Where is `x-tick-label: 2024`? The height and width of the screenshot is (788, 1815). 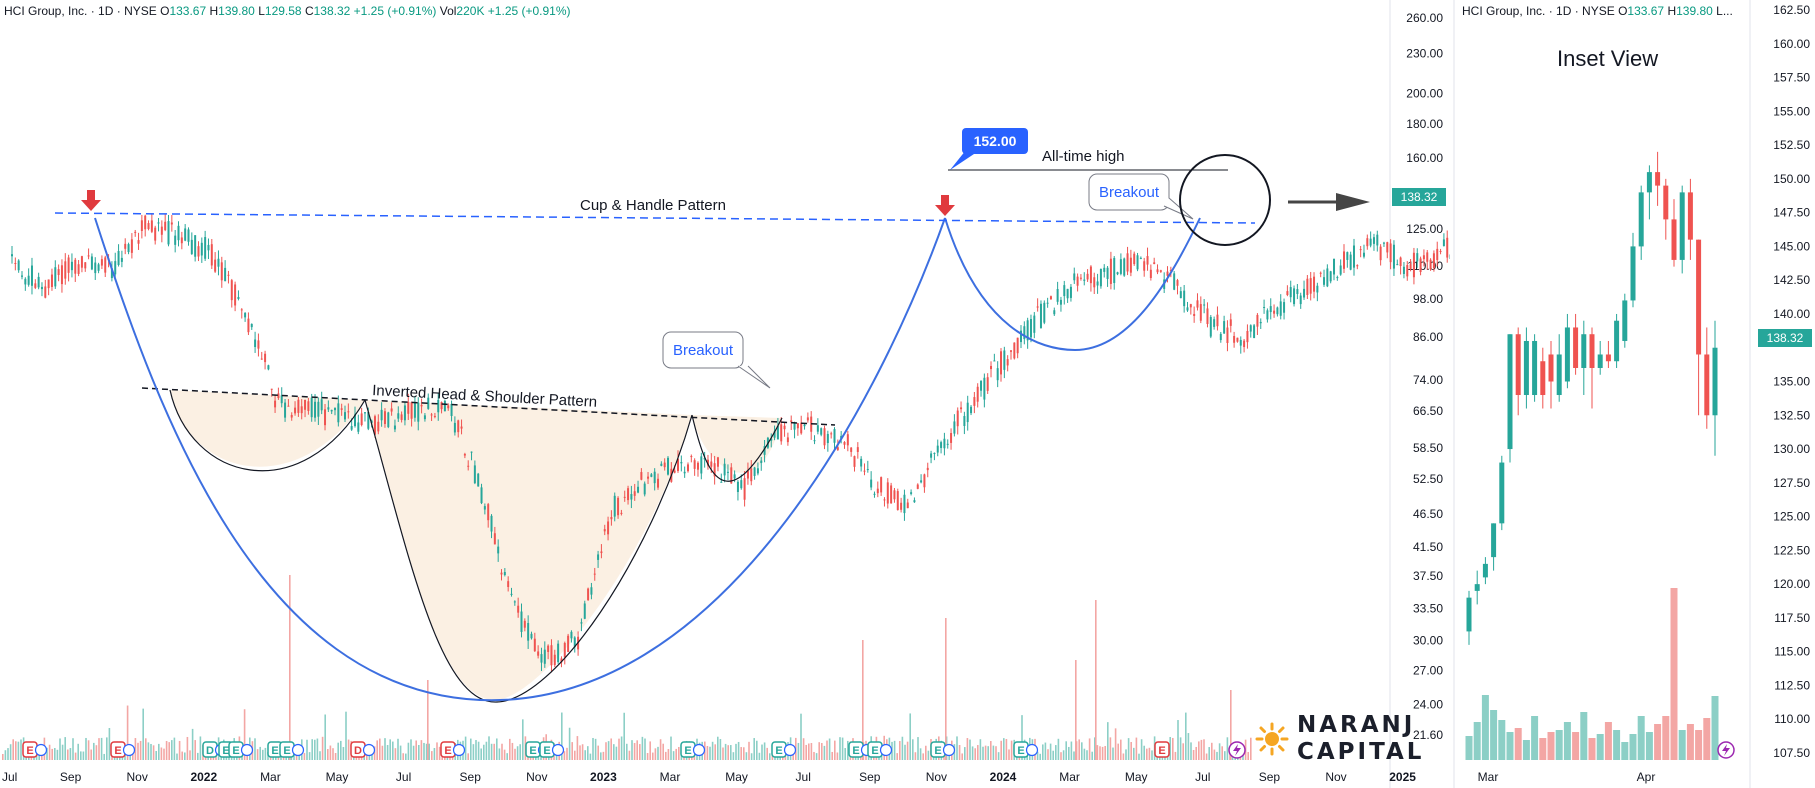 x-tick-label: 2024 is located at coordinates (1003, 777).